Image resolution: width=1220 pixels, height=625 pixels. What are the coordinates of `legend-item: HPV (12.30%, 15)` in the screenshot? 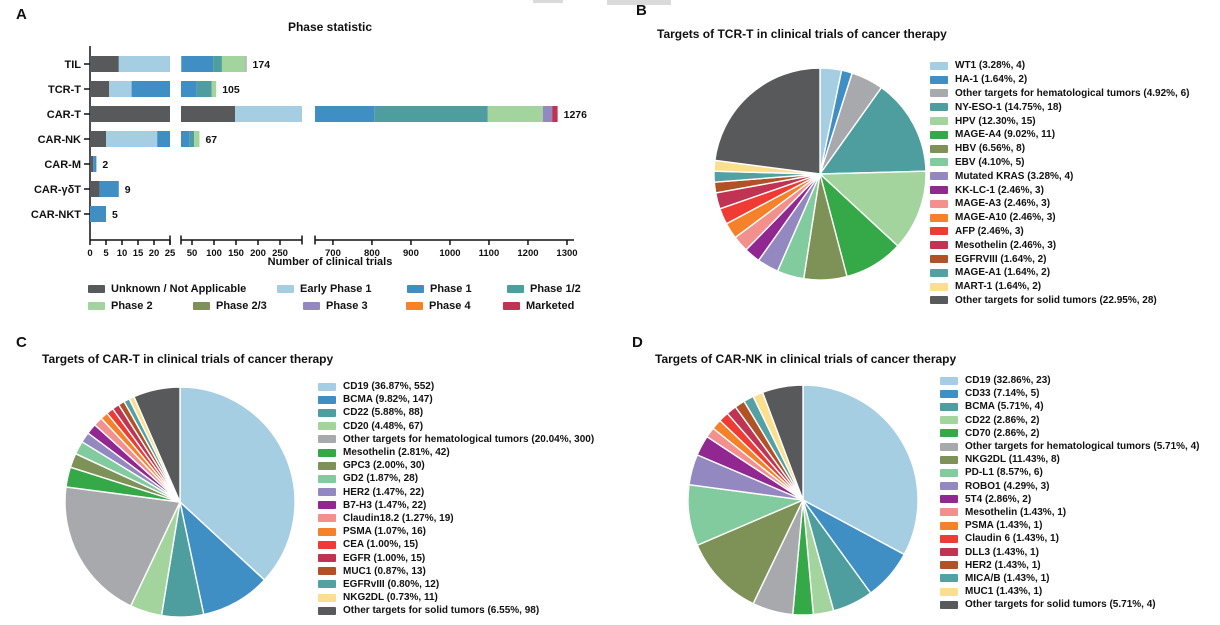 It's located at (1060, 121).